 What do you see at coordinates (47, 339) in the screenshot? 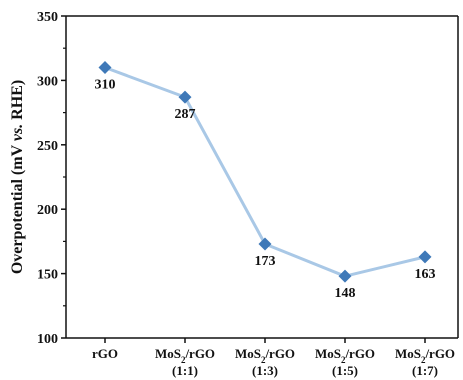
I see `y-tick-label: 100` at bounding box center [47, 339].